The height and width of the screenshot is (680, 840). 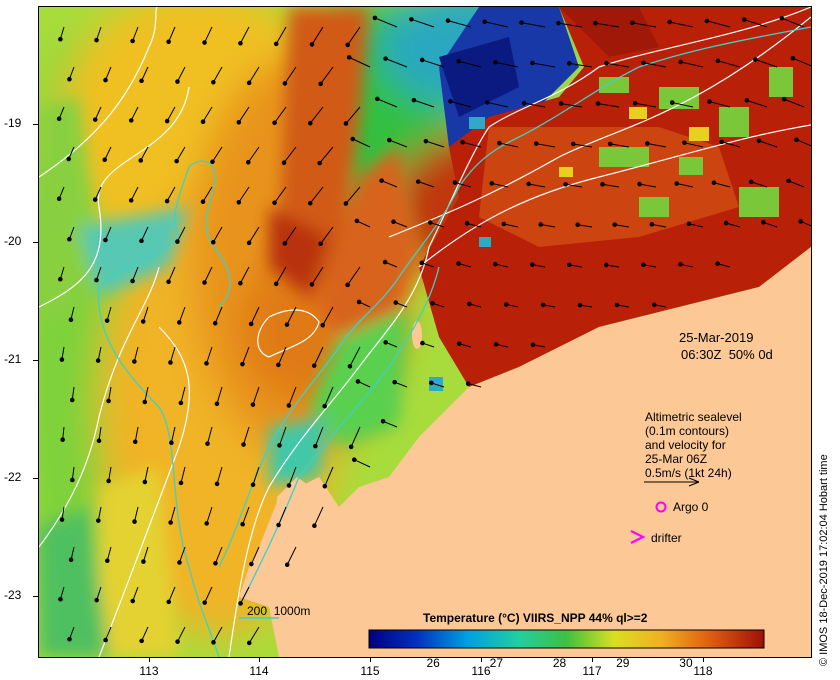 I want to click on x-tick-label: 117, so click(x=592, y=671).